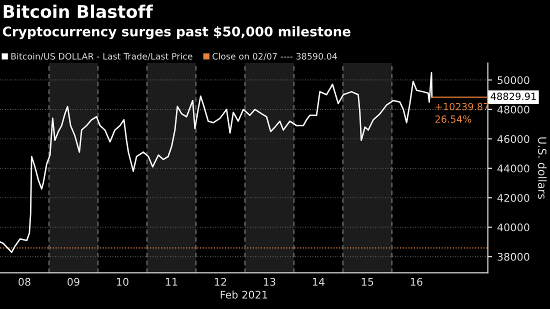 Image resolution: width=550 pixels, height=309 pixels. I want to click on x-tick-label: 16, so click(416, 282).